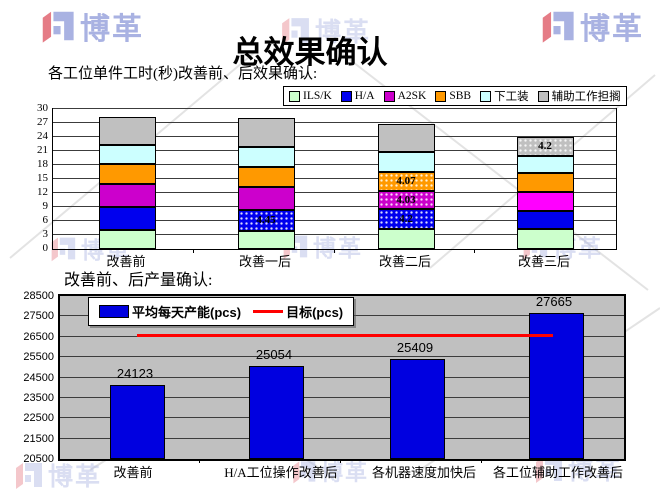 This screenshot has height=495, width=660. I want to click on top-chart-legend: ILS/K H/A A2SK SBB 下工装 辅助工作担搁, so click(455, 96).